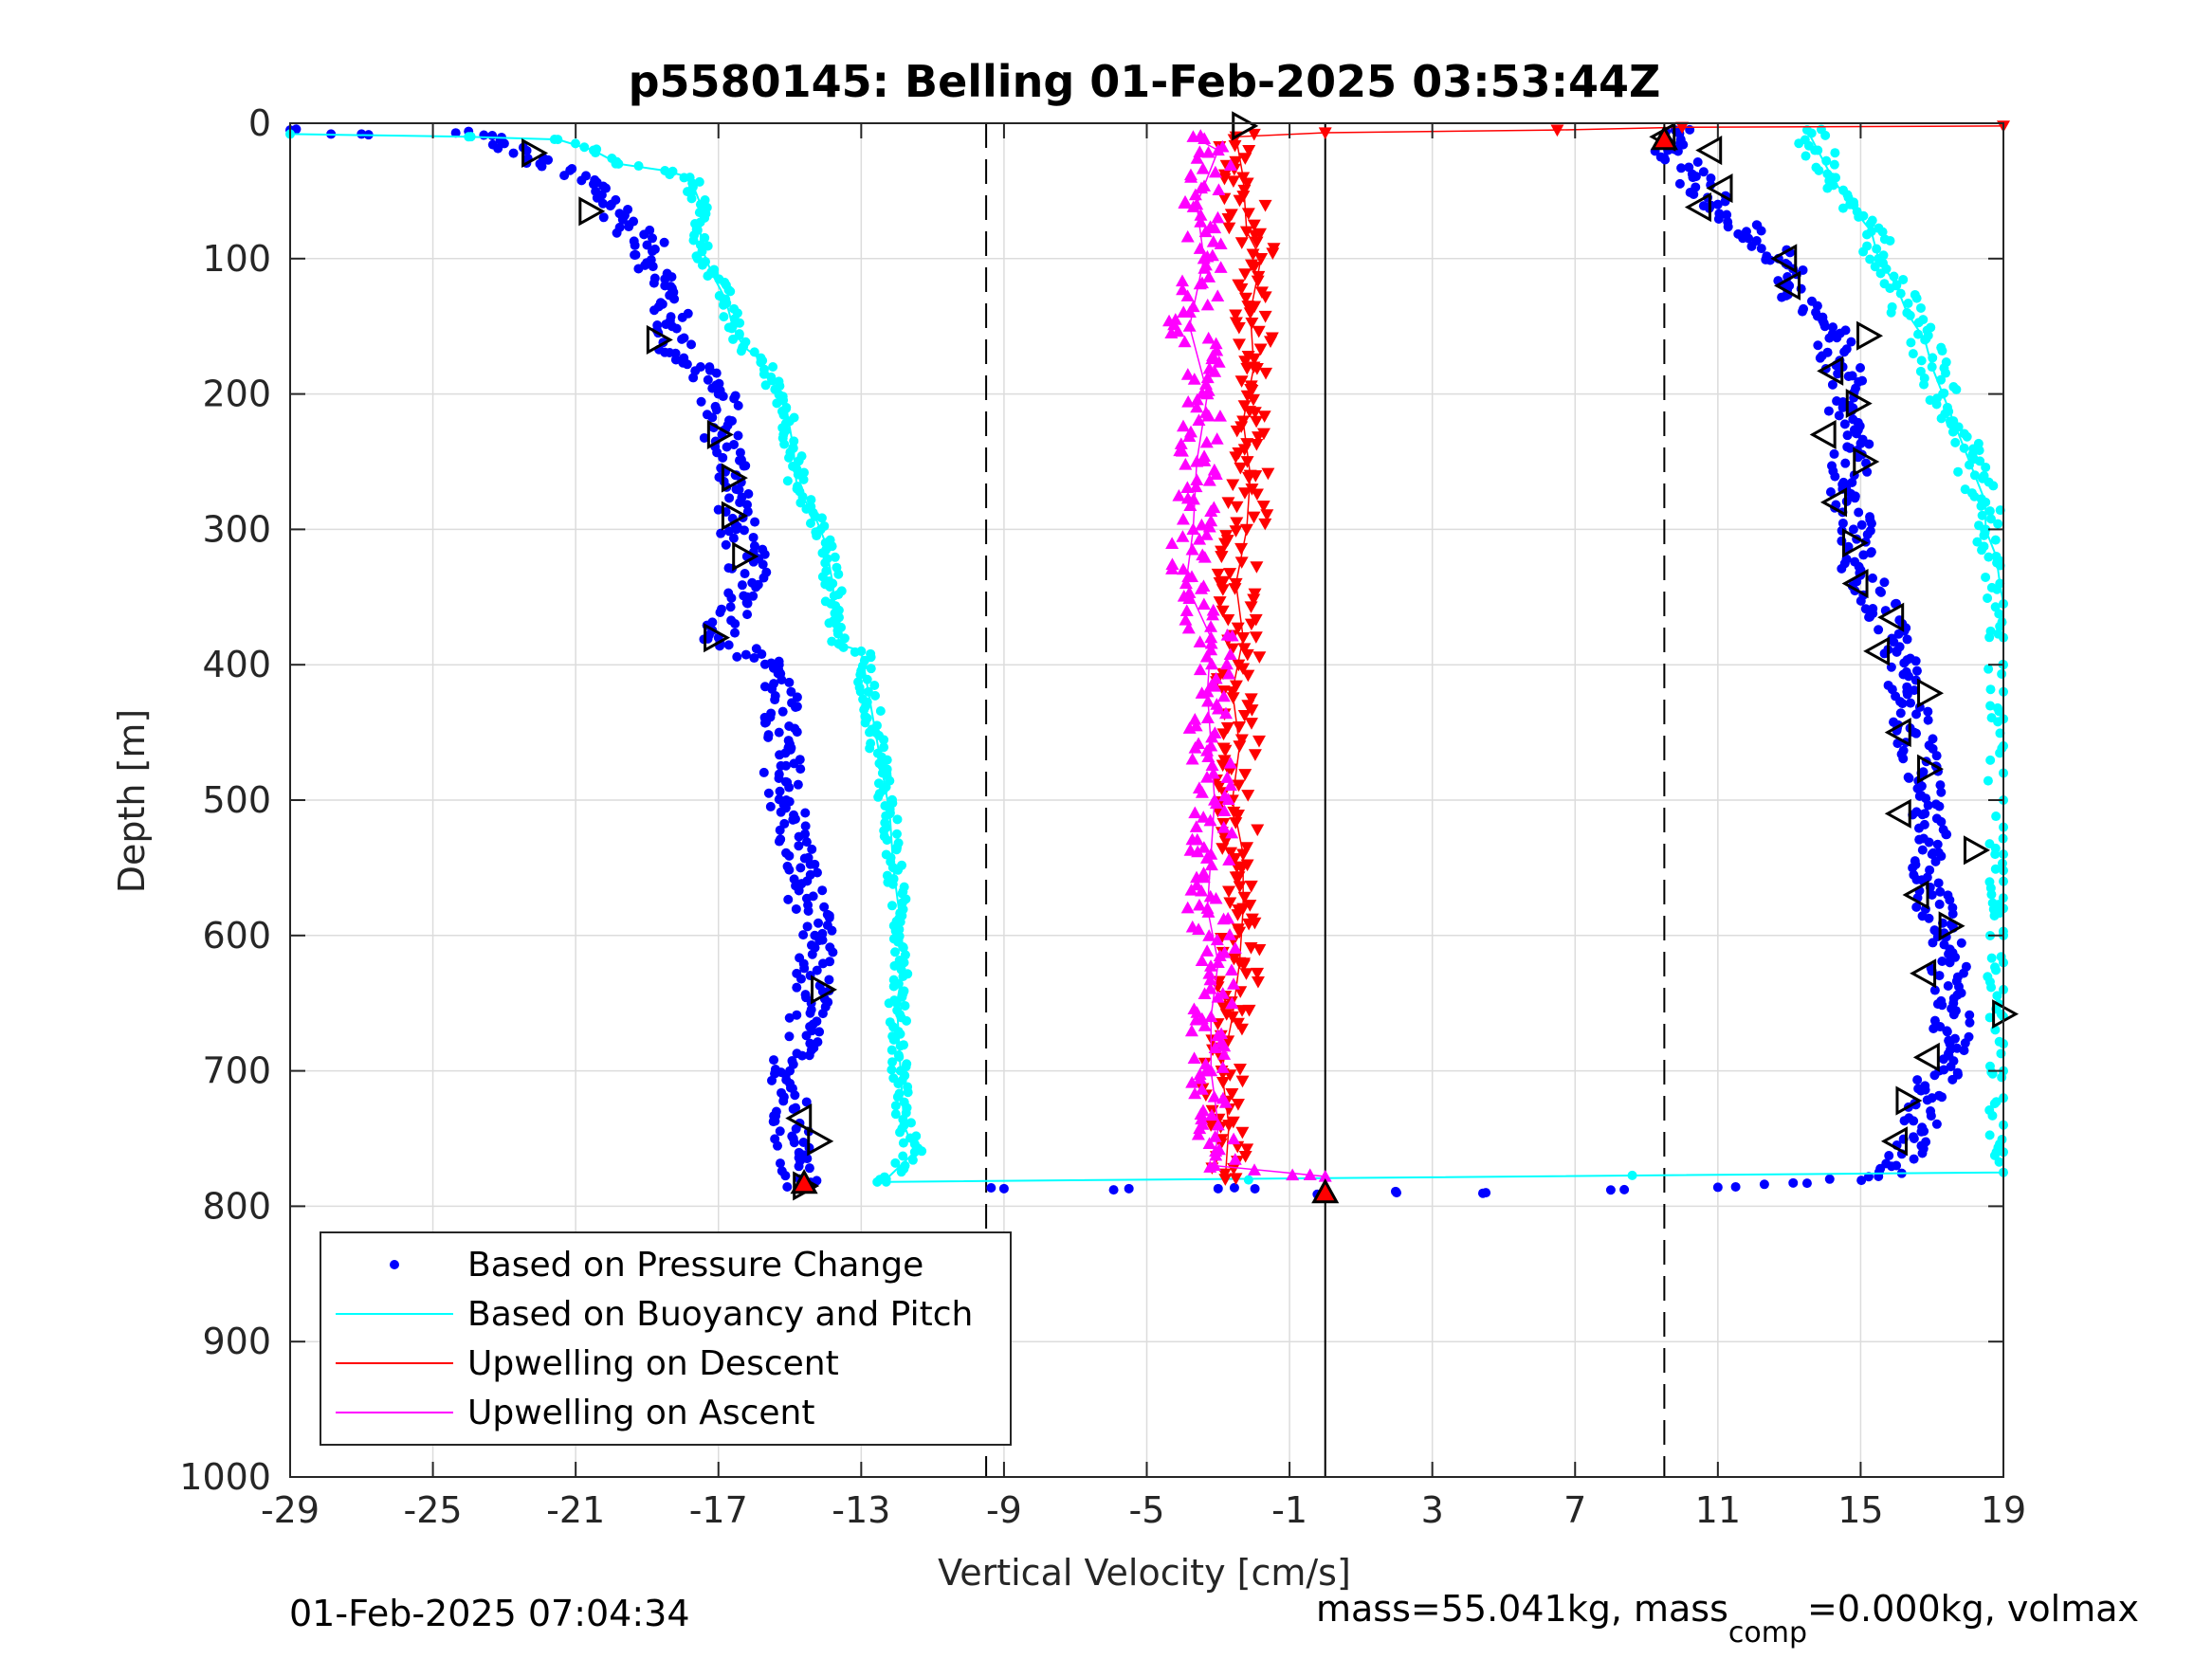 This screenshot has height=1659, width=2212. What do you see at coordinates (575, 1510) in the screenshot?
I see `x-tick-label: -21` at bounding box center [575, 1510].